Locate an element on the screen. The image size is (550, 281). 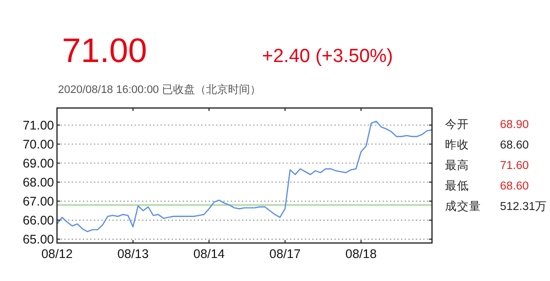
text: 最高 is located at coordinates (457, 165).